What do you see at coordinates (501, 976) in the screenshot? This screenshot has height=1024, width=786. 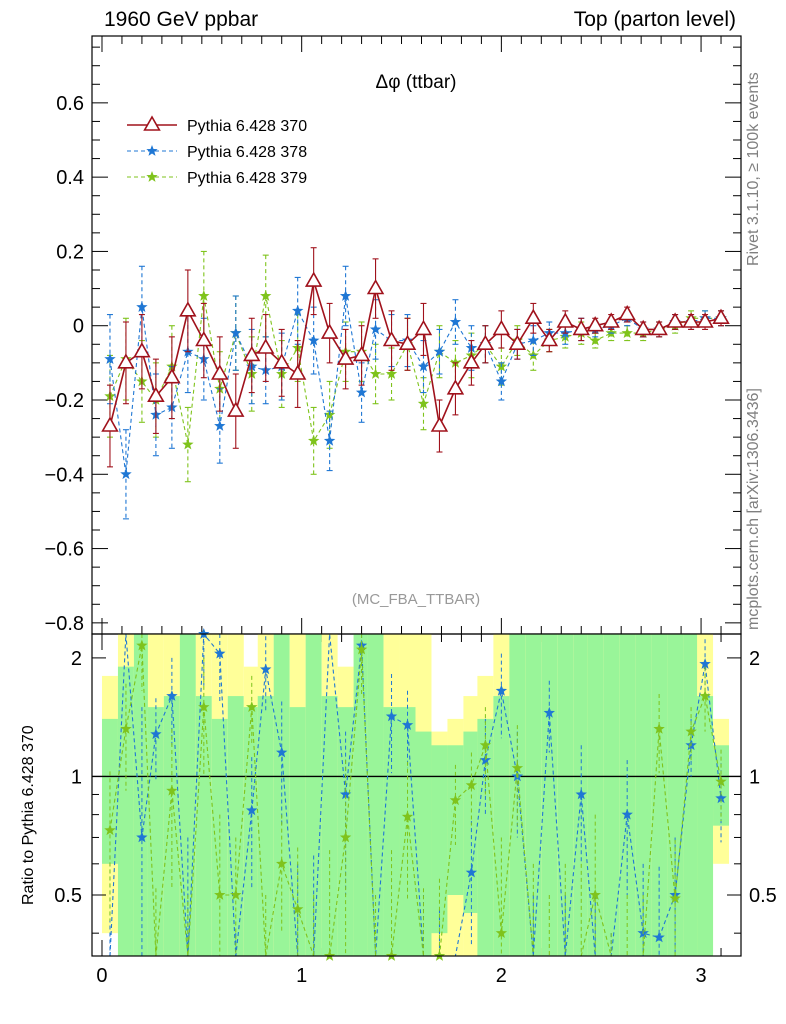 I see `x-tick-label: 2` at bounding box center [501, 976].